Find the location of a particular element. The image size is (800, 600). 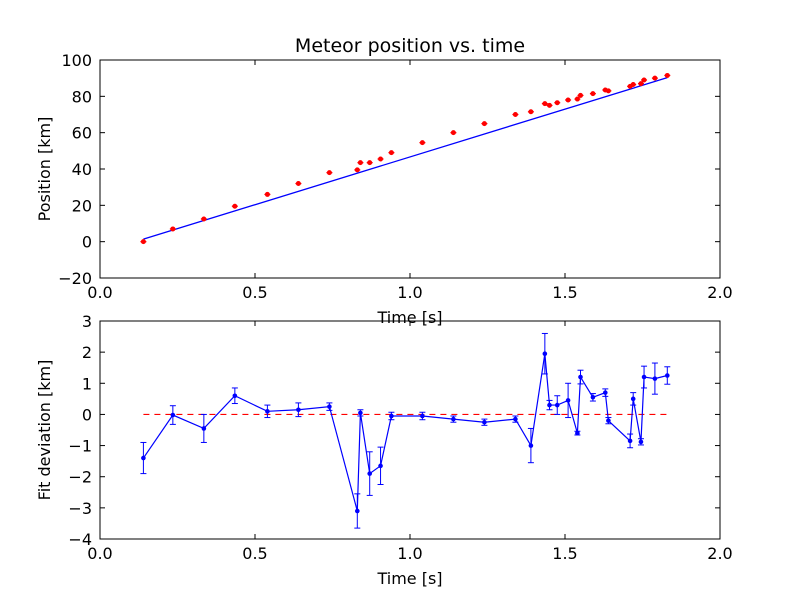

y-tick-label: −1 is located at coordinates (80, 446).